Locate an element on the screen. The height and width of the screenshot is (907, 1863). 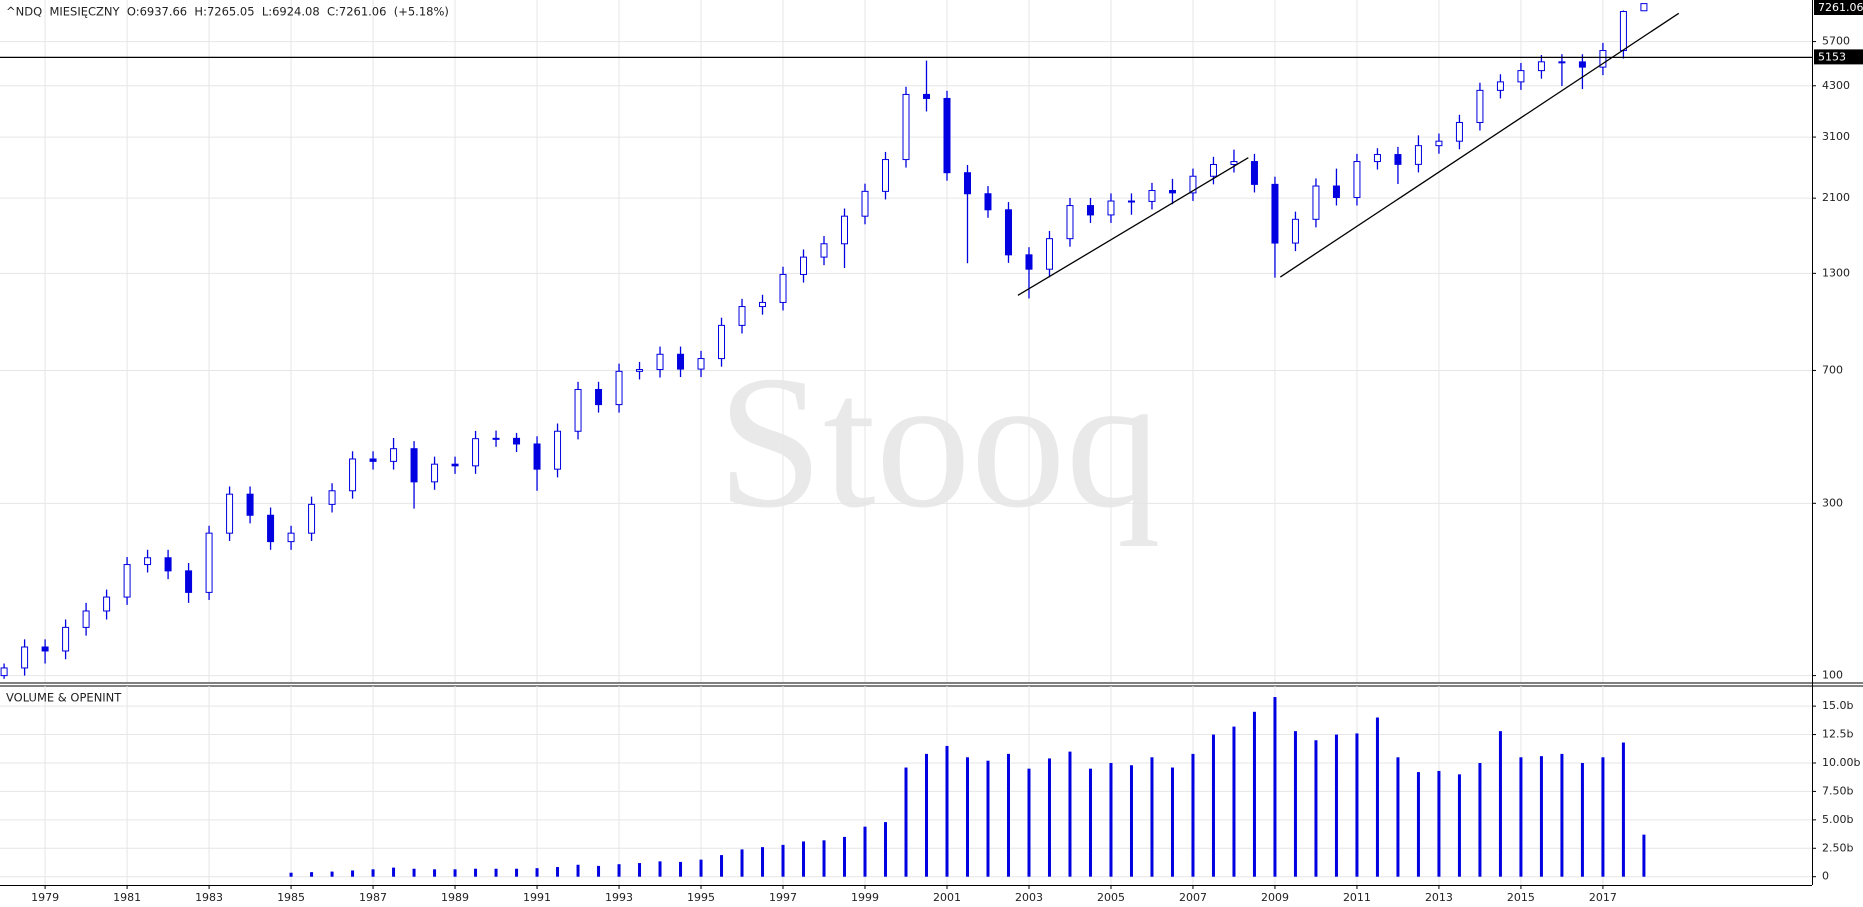
y-tick-label: 4300 is located at coordinates (1836, 85).